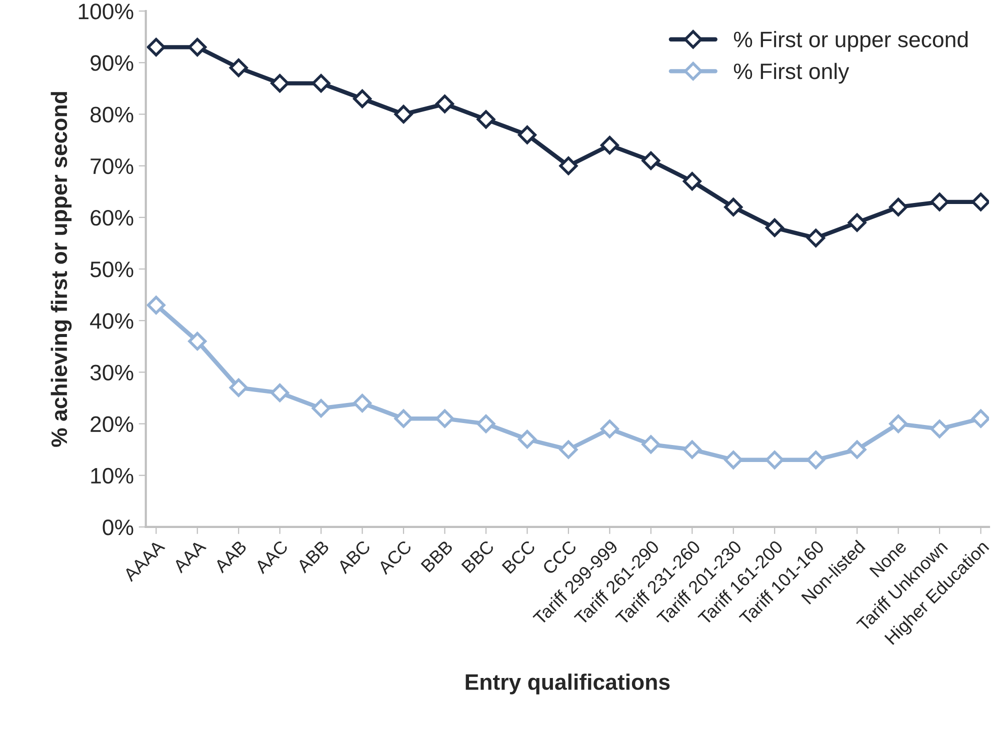  I want to click on y-tick-label: 20%, so click(112, 424).